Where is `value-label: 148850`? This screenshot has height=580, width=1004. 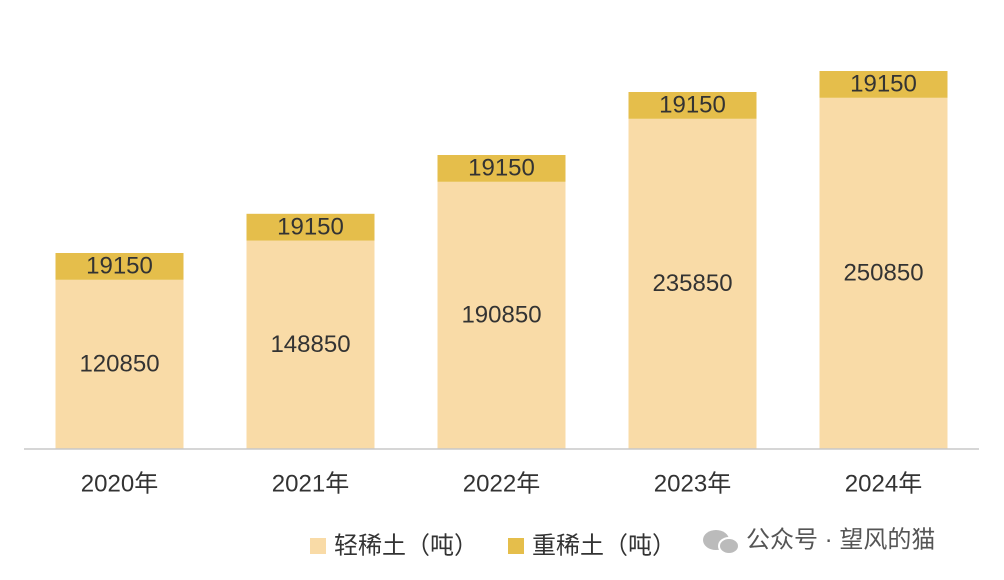
value-label: 148850 is located at coordinates (310, 344).